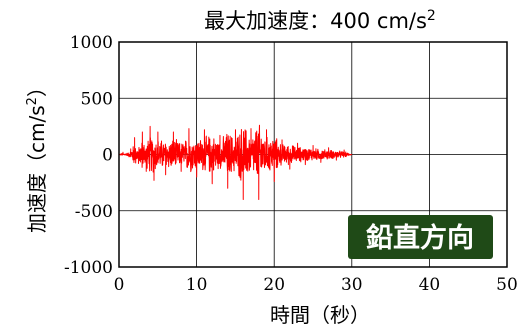  I want to click on chart-title-sup: 2, so click(431, 16).